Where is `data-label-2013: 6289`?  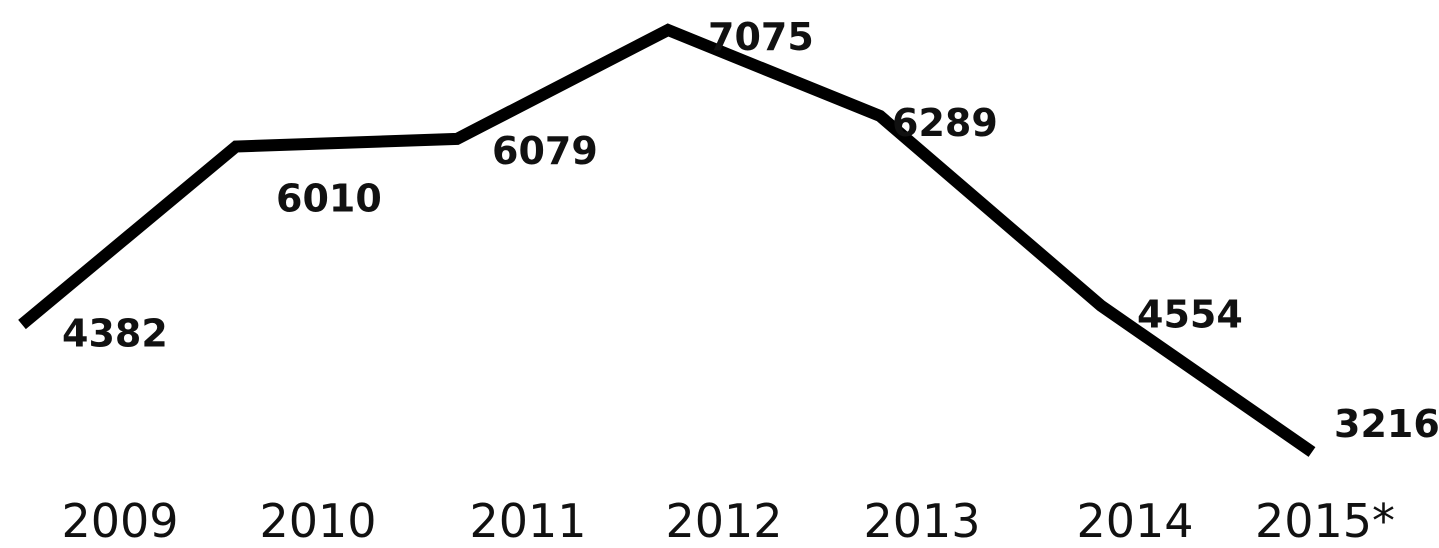
data-label-2013: 6289 is located at coordinates (945, 123).